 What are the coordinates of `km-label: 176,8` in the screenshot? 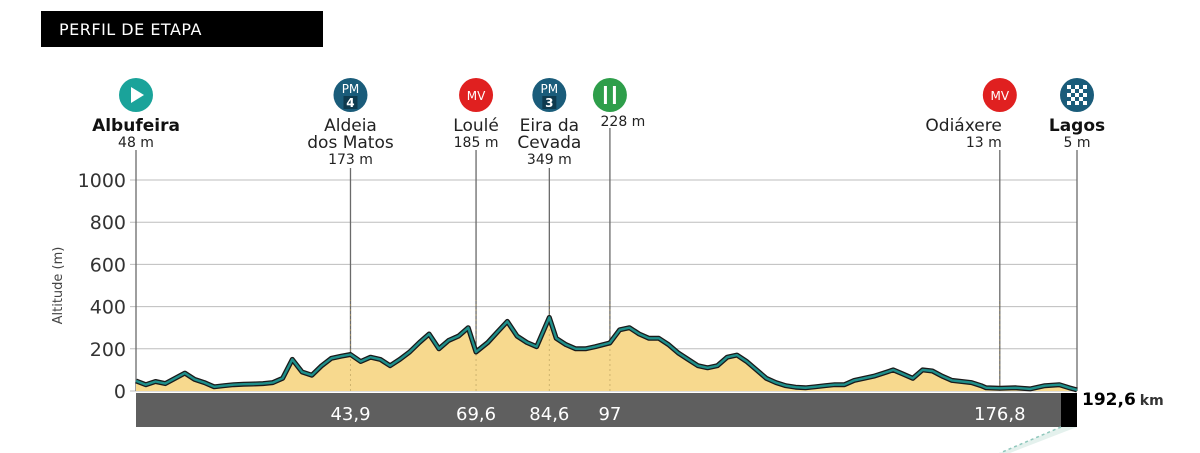 It's located at (1000, 414).